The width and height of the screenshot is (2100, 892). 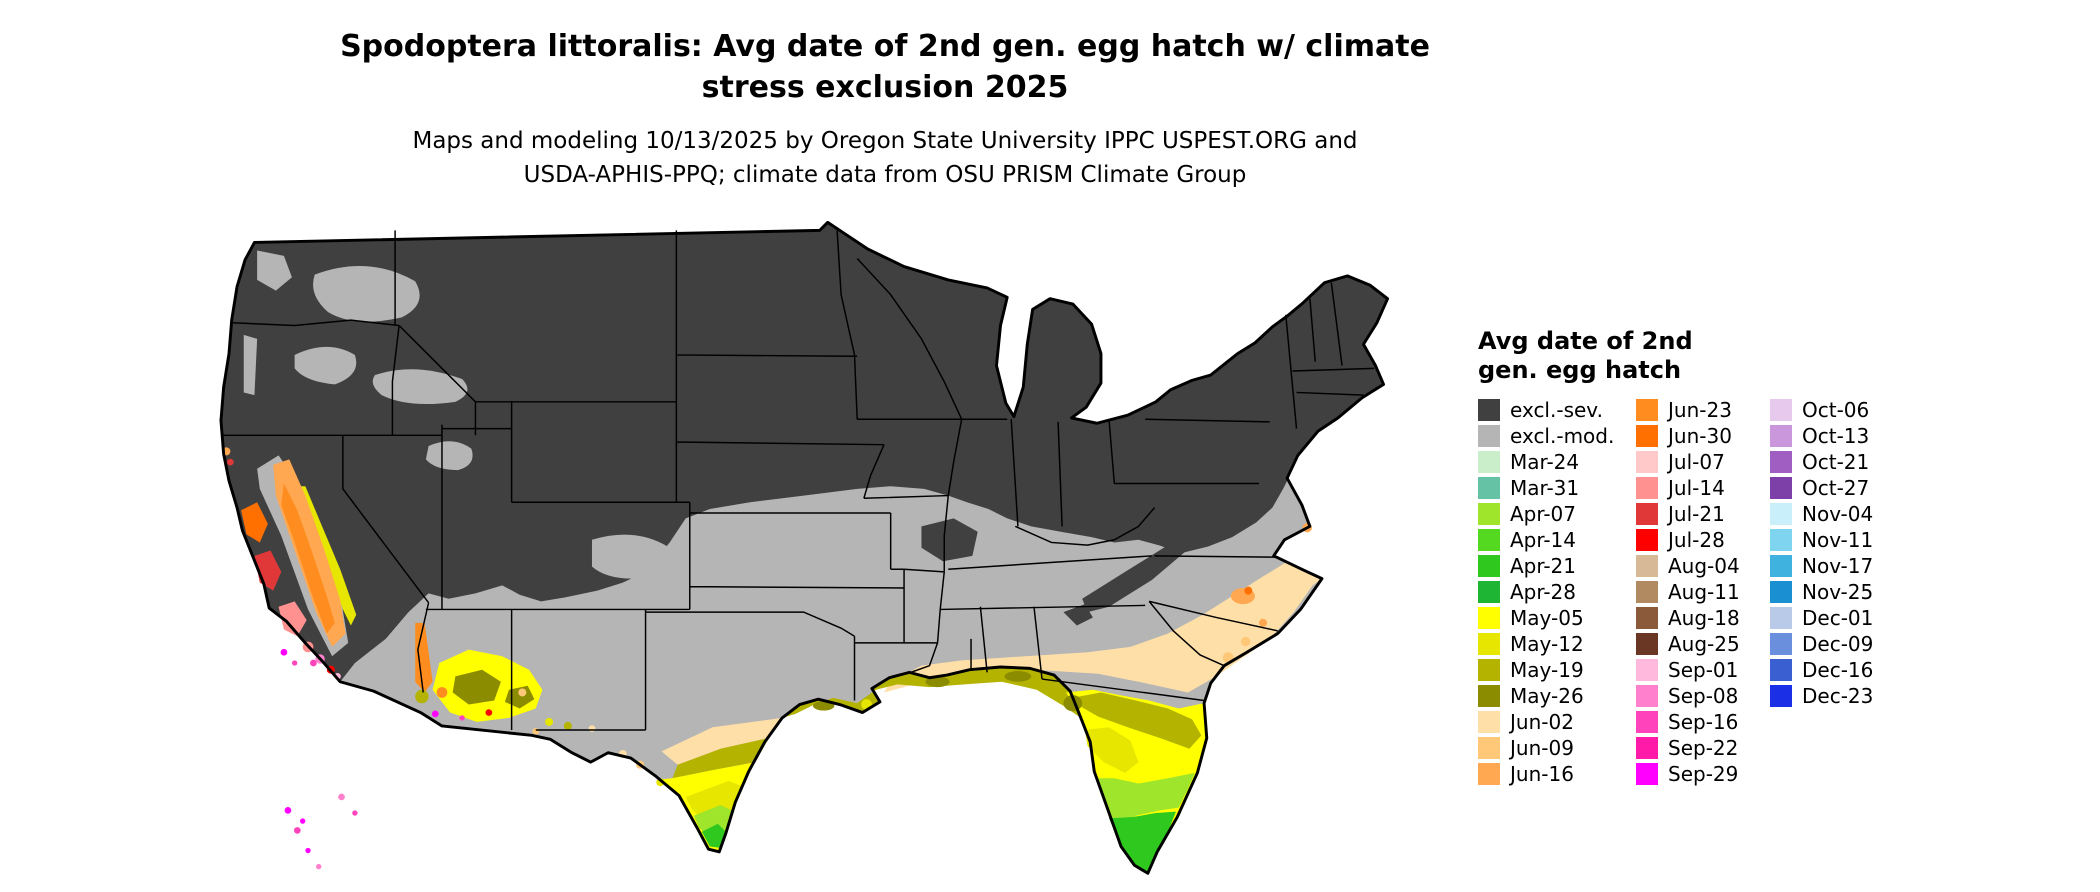 I want to click on legend-entry: Jun-30, so click(x=1703, y=436).